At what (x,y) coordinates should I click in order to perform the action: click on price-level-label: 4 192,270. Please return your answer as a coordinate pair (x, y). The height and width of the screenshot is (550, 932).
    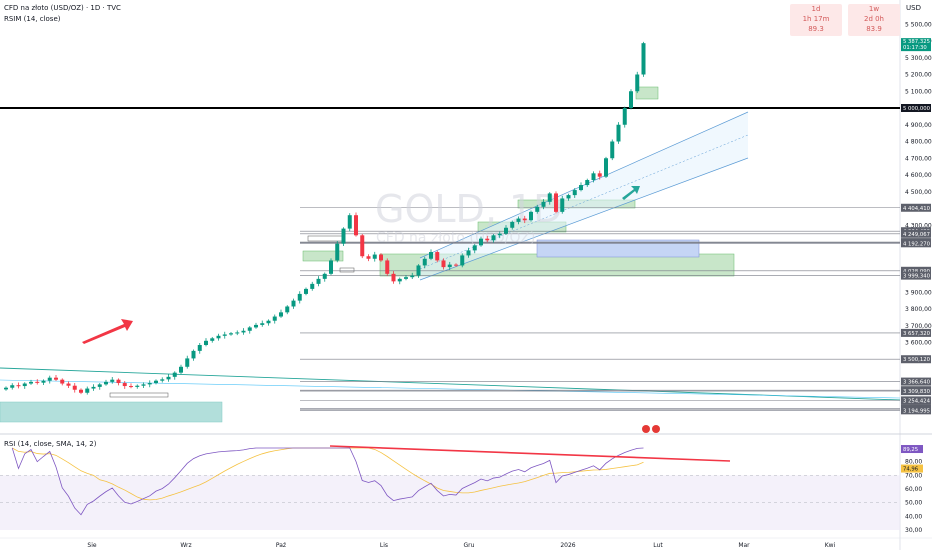
    Looking at the image, I should click on (917, 244).